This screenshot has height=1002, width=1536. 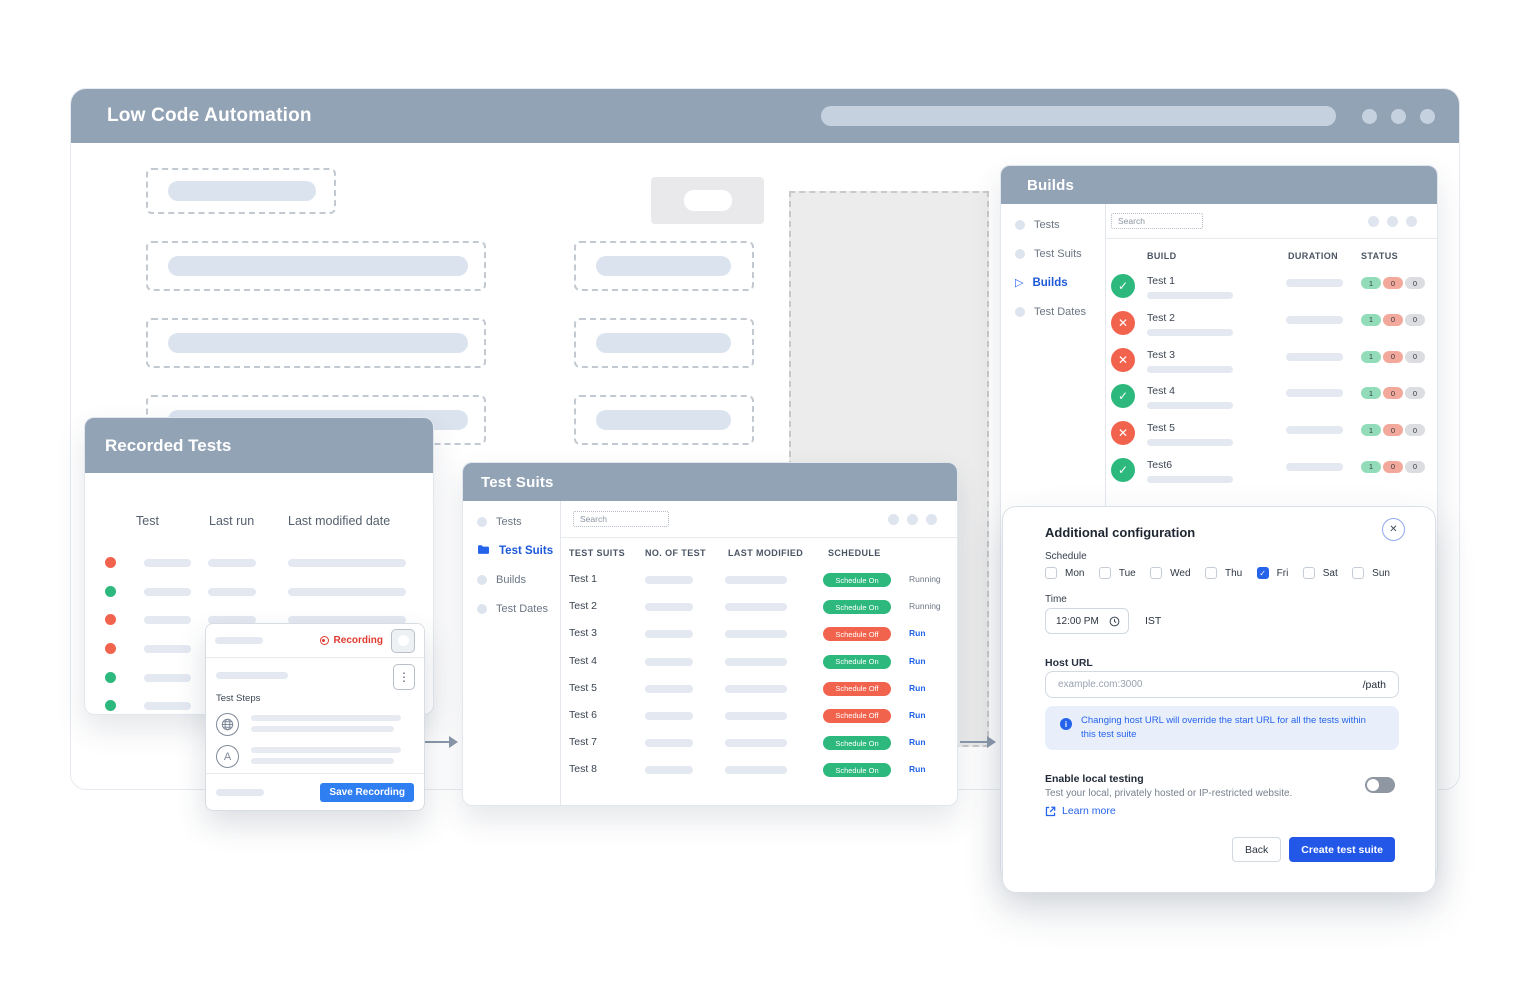 What do you see at coordinates (1271, 325) in the screenshot?
I see `table-row: Test 2 1 0 0` at bounding box center [1271, 325].